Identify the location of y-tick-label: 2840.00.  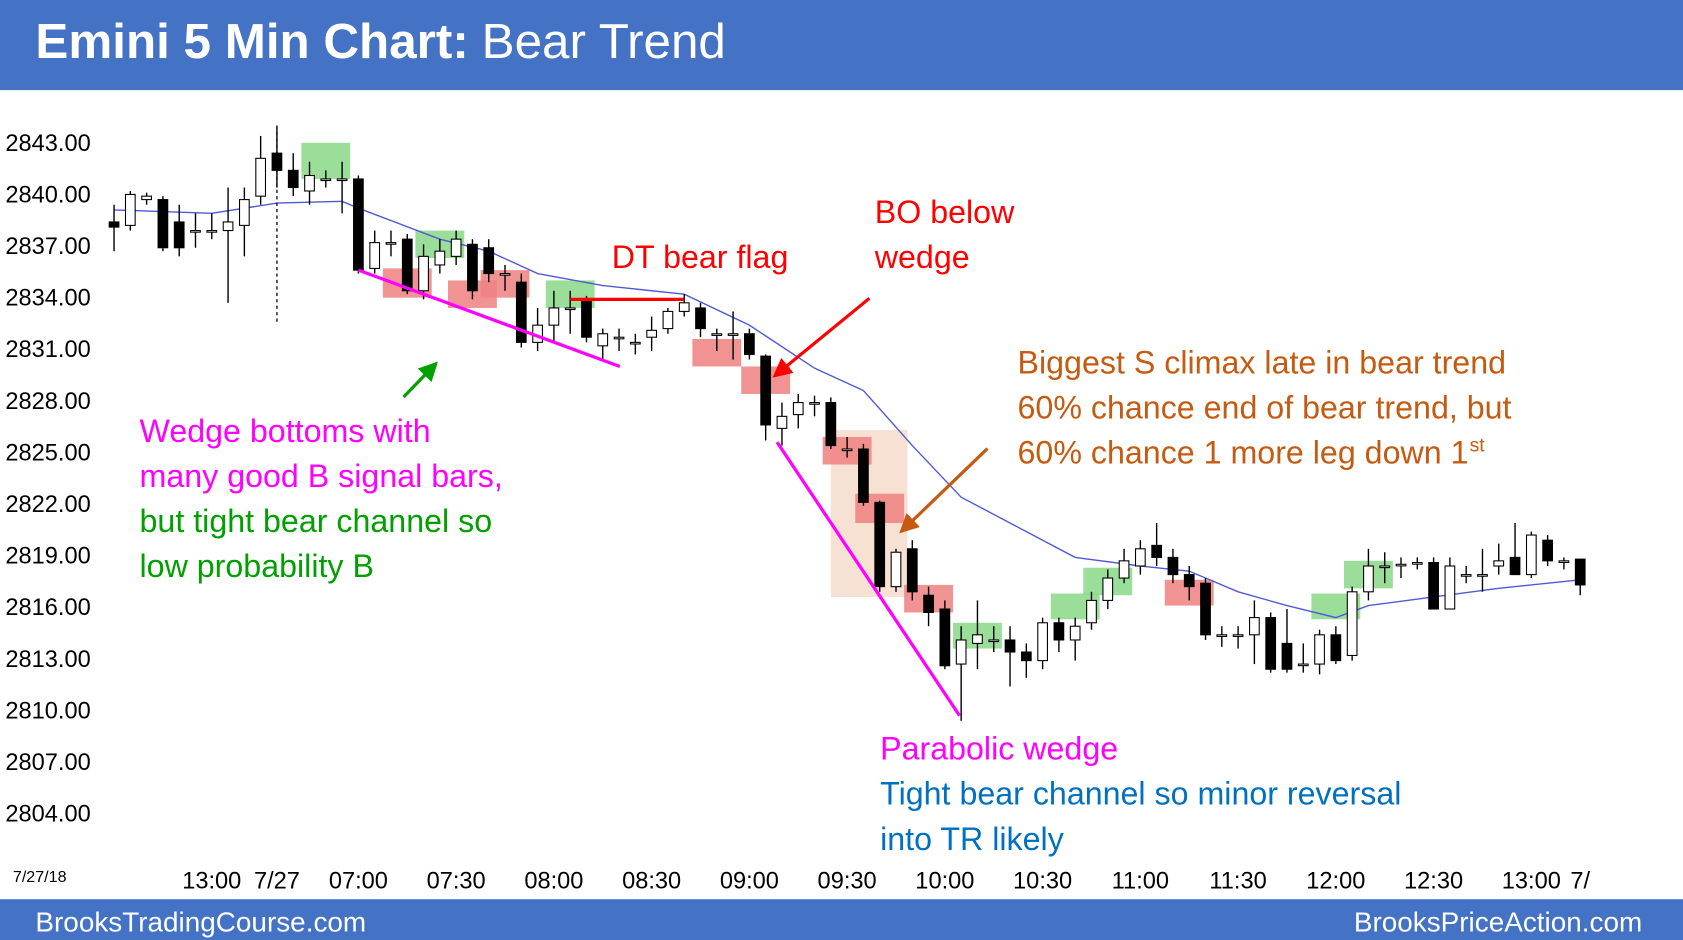
(47, 195).